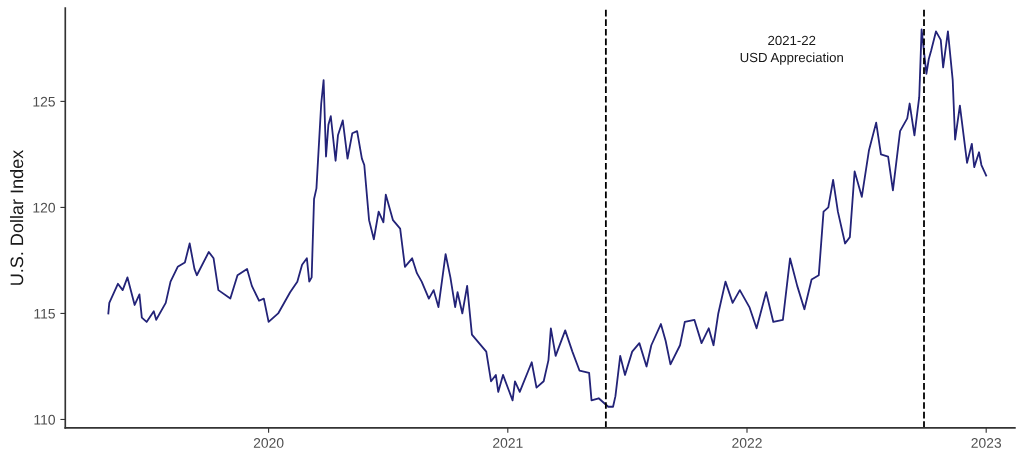 The image size is (1020, 450). I want to click on y-axis-title: U.S. Dollar Index, so click(17, 217).